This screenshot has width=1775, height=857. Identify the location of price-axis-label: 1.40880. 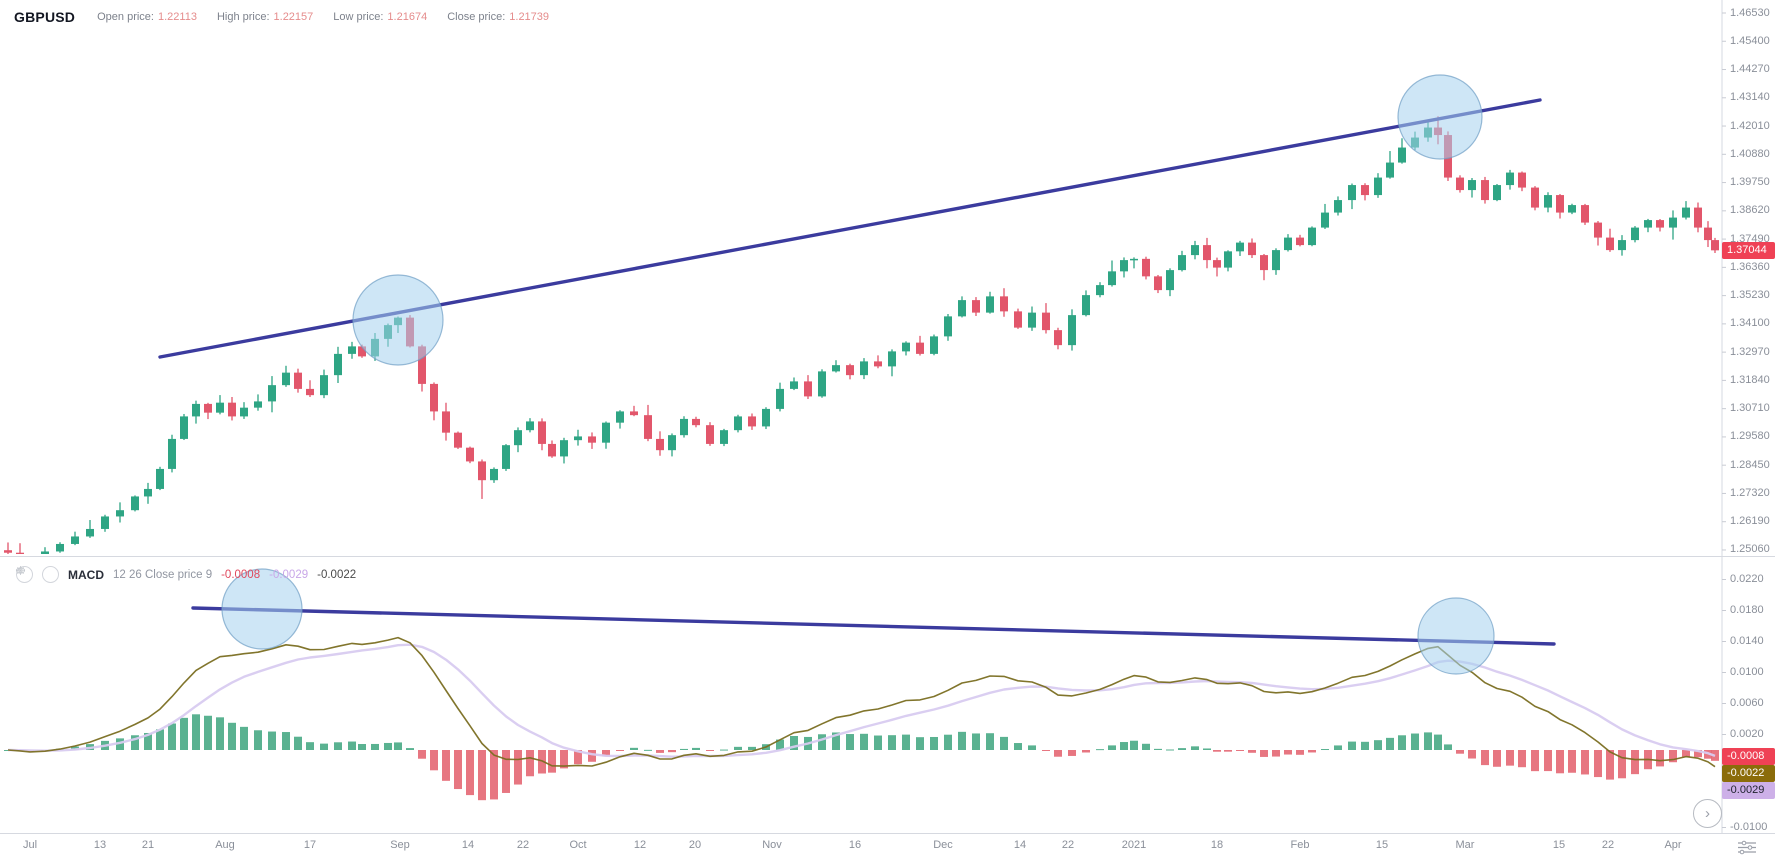
(1750, 153).